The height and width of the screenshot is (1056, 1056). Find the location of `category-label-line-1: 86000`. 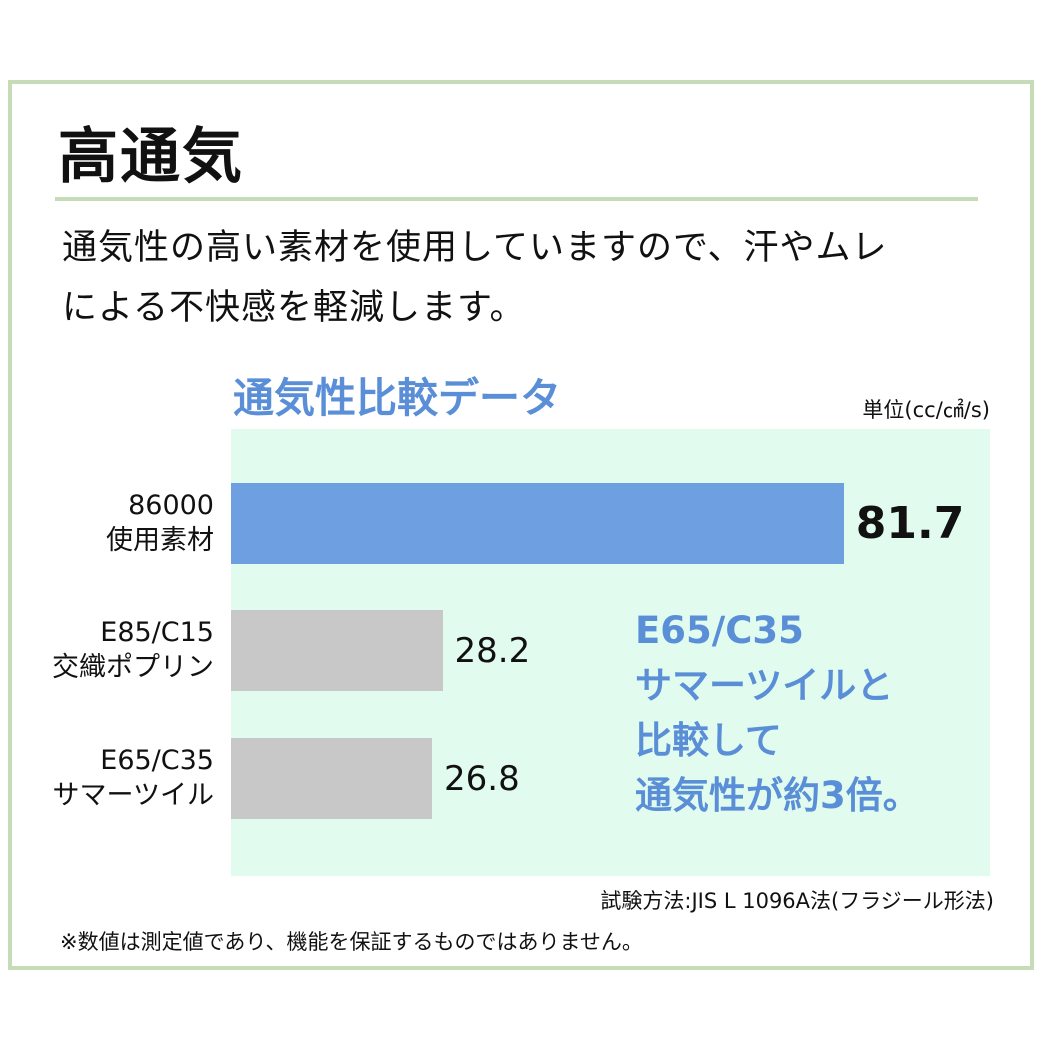

category-label-line-1: 86000 is located at coordinates (171, 505).